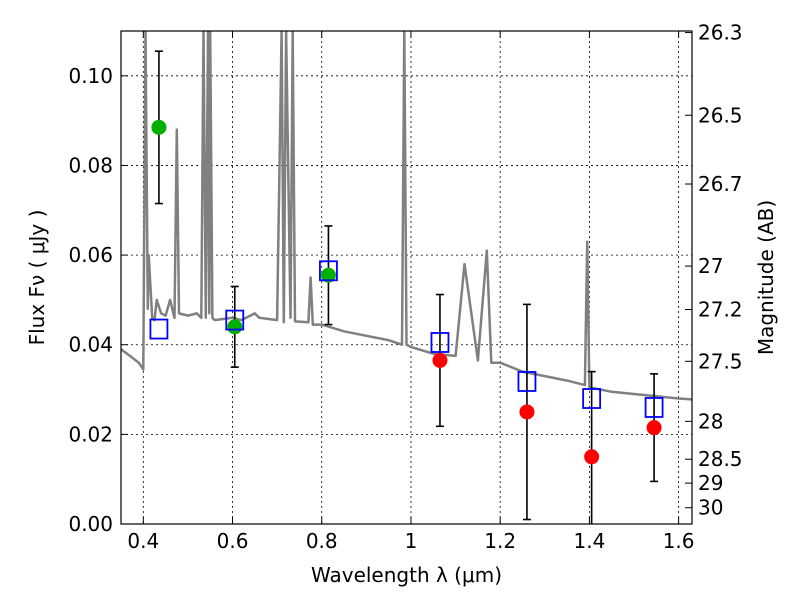 This screenshot has width=800, height=600. Describe the element at coordinates (720, 115) in the screenshot. I see `y2-tick-label: 26.5` at that location.